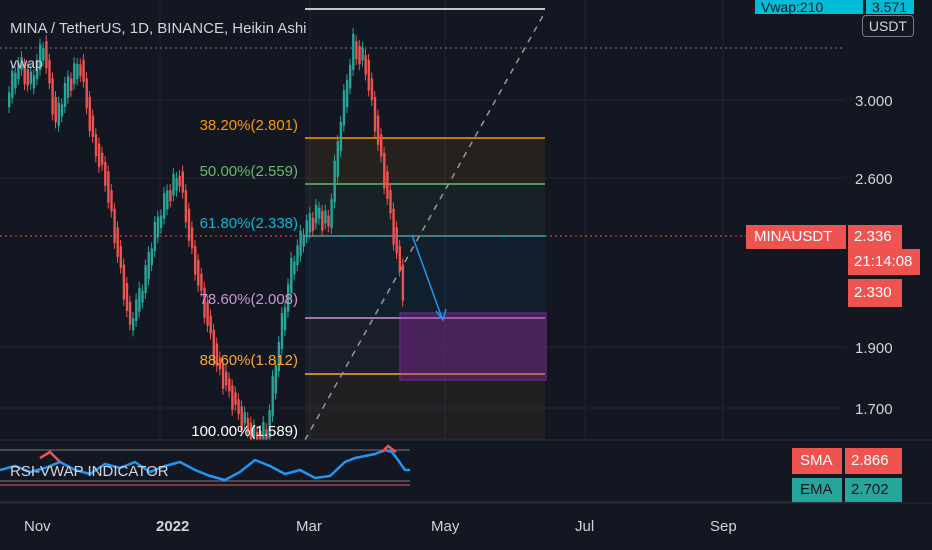  I want to click on x-tick: Mar, so click(309, 526).